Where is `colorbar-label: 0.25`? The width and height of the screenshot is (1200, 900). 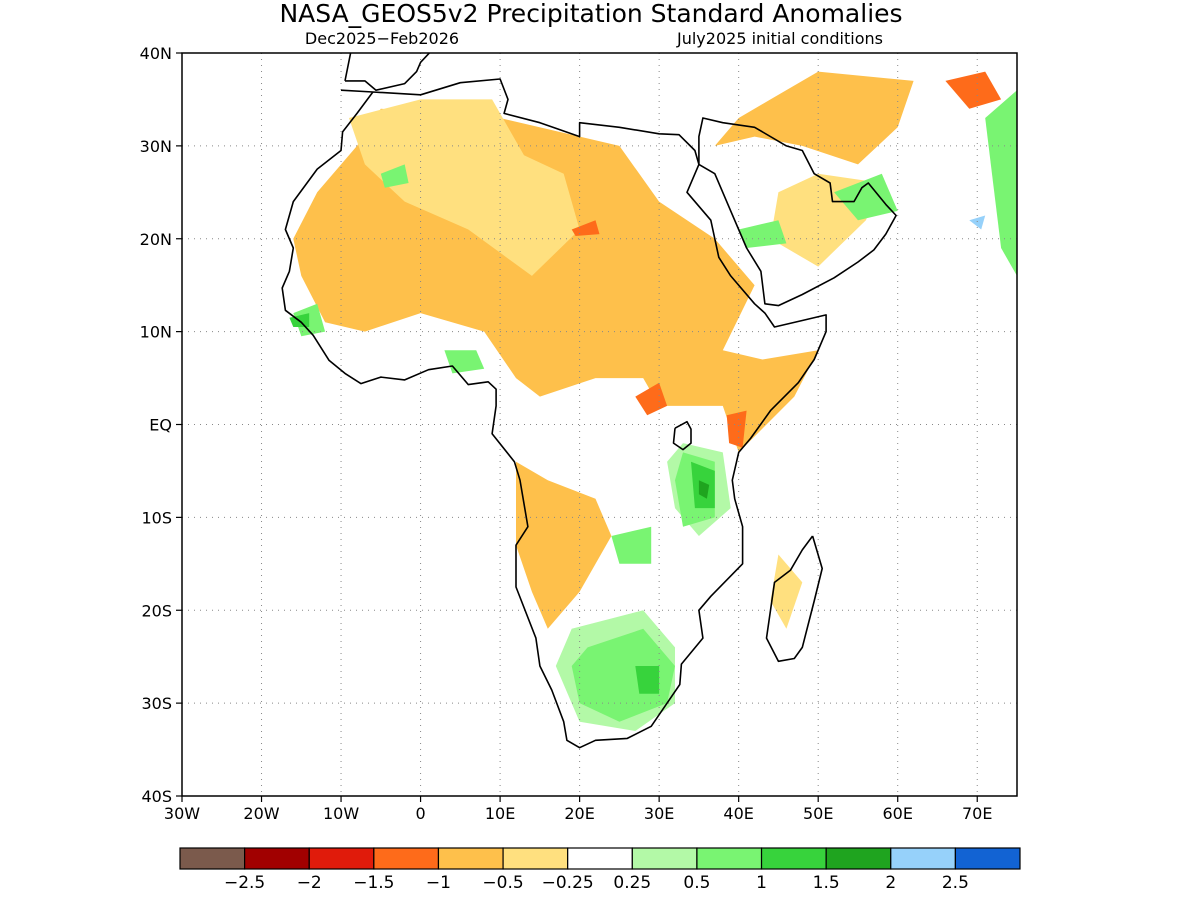
colorbar-label: 0.25 is located at coordinates (632, 883).